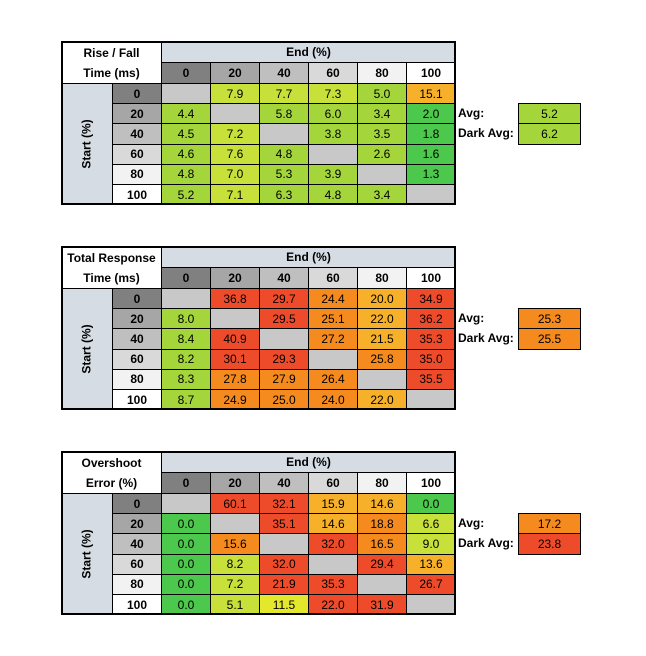 This screenshot has width=646, height=656. What do you see at coordinates (549, 114) in the screenshot?
I see `summary-value: 5.2` at bounding box center [549, 114].